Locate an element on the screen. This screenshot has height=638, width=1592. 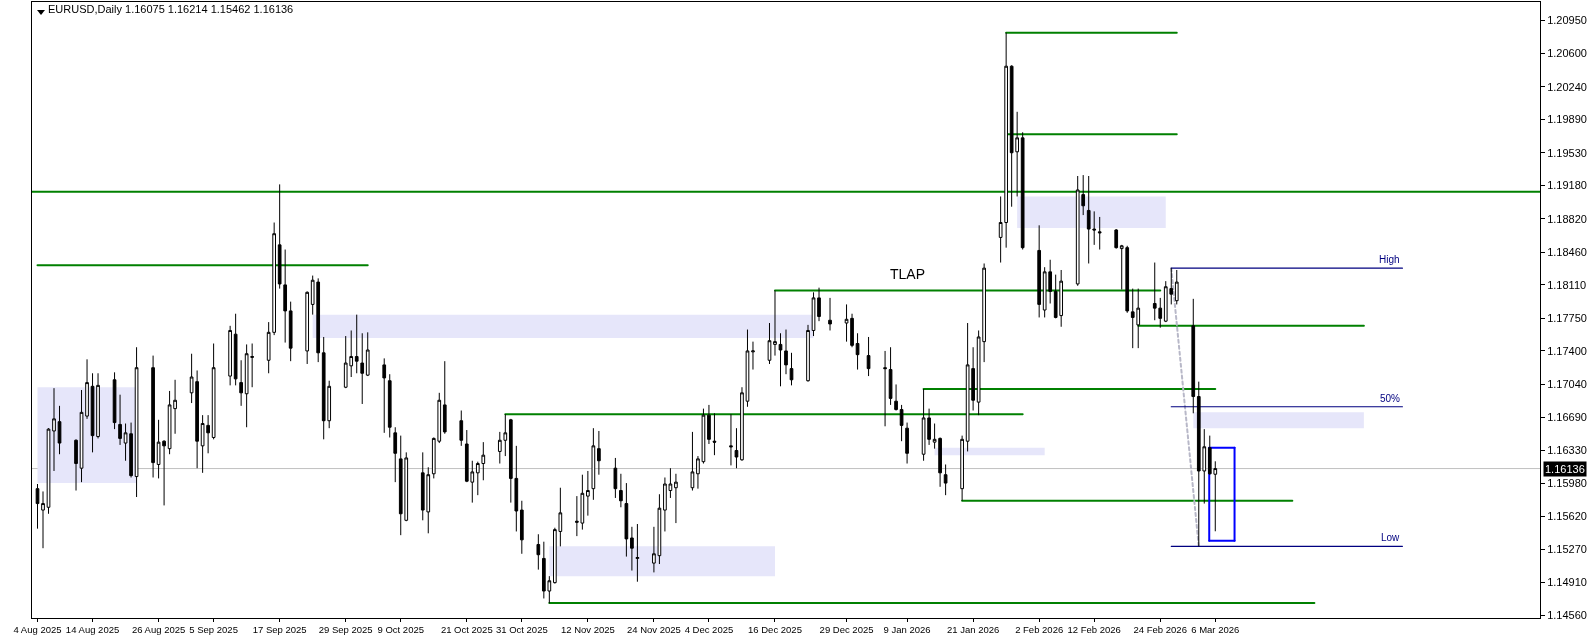
x-tick-label: 12 Nov 2025 is located at coordinates (587, 630).